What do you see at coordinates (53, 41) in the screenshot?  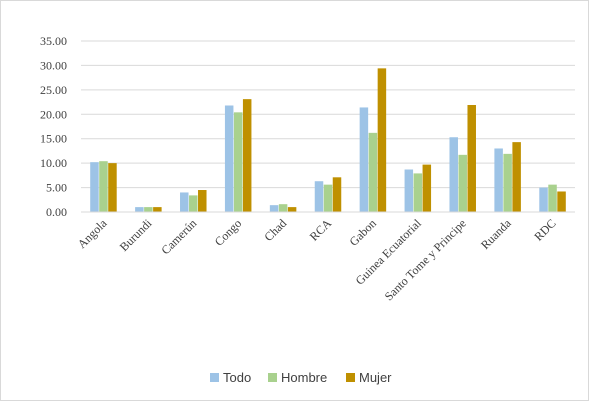 I see `y-tick-label: 35.00` at bounding box center [53, 41].